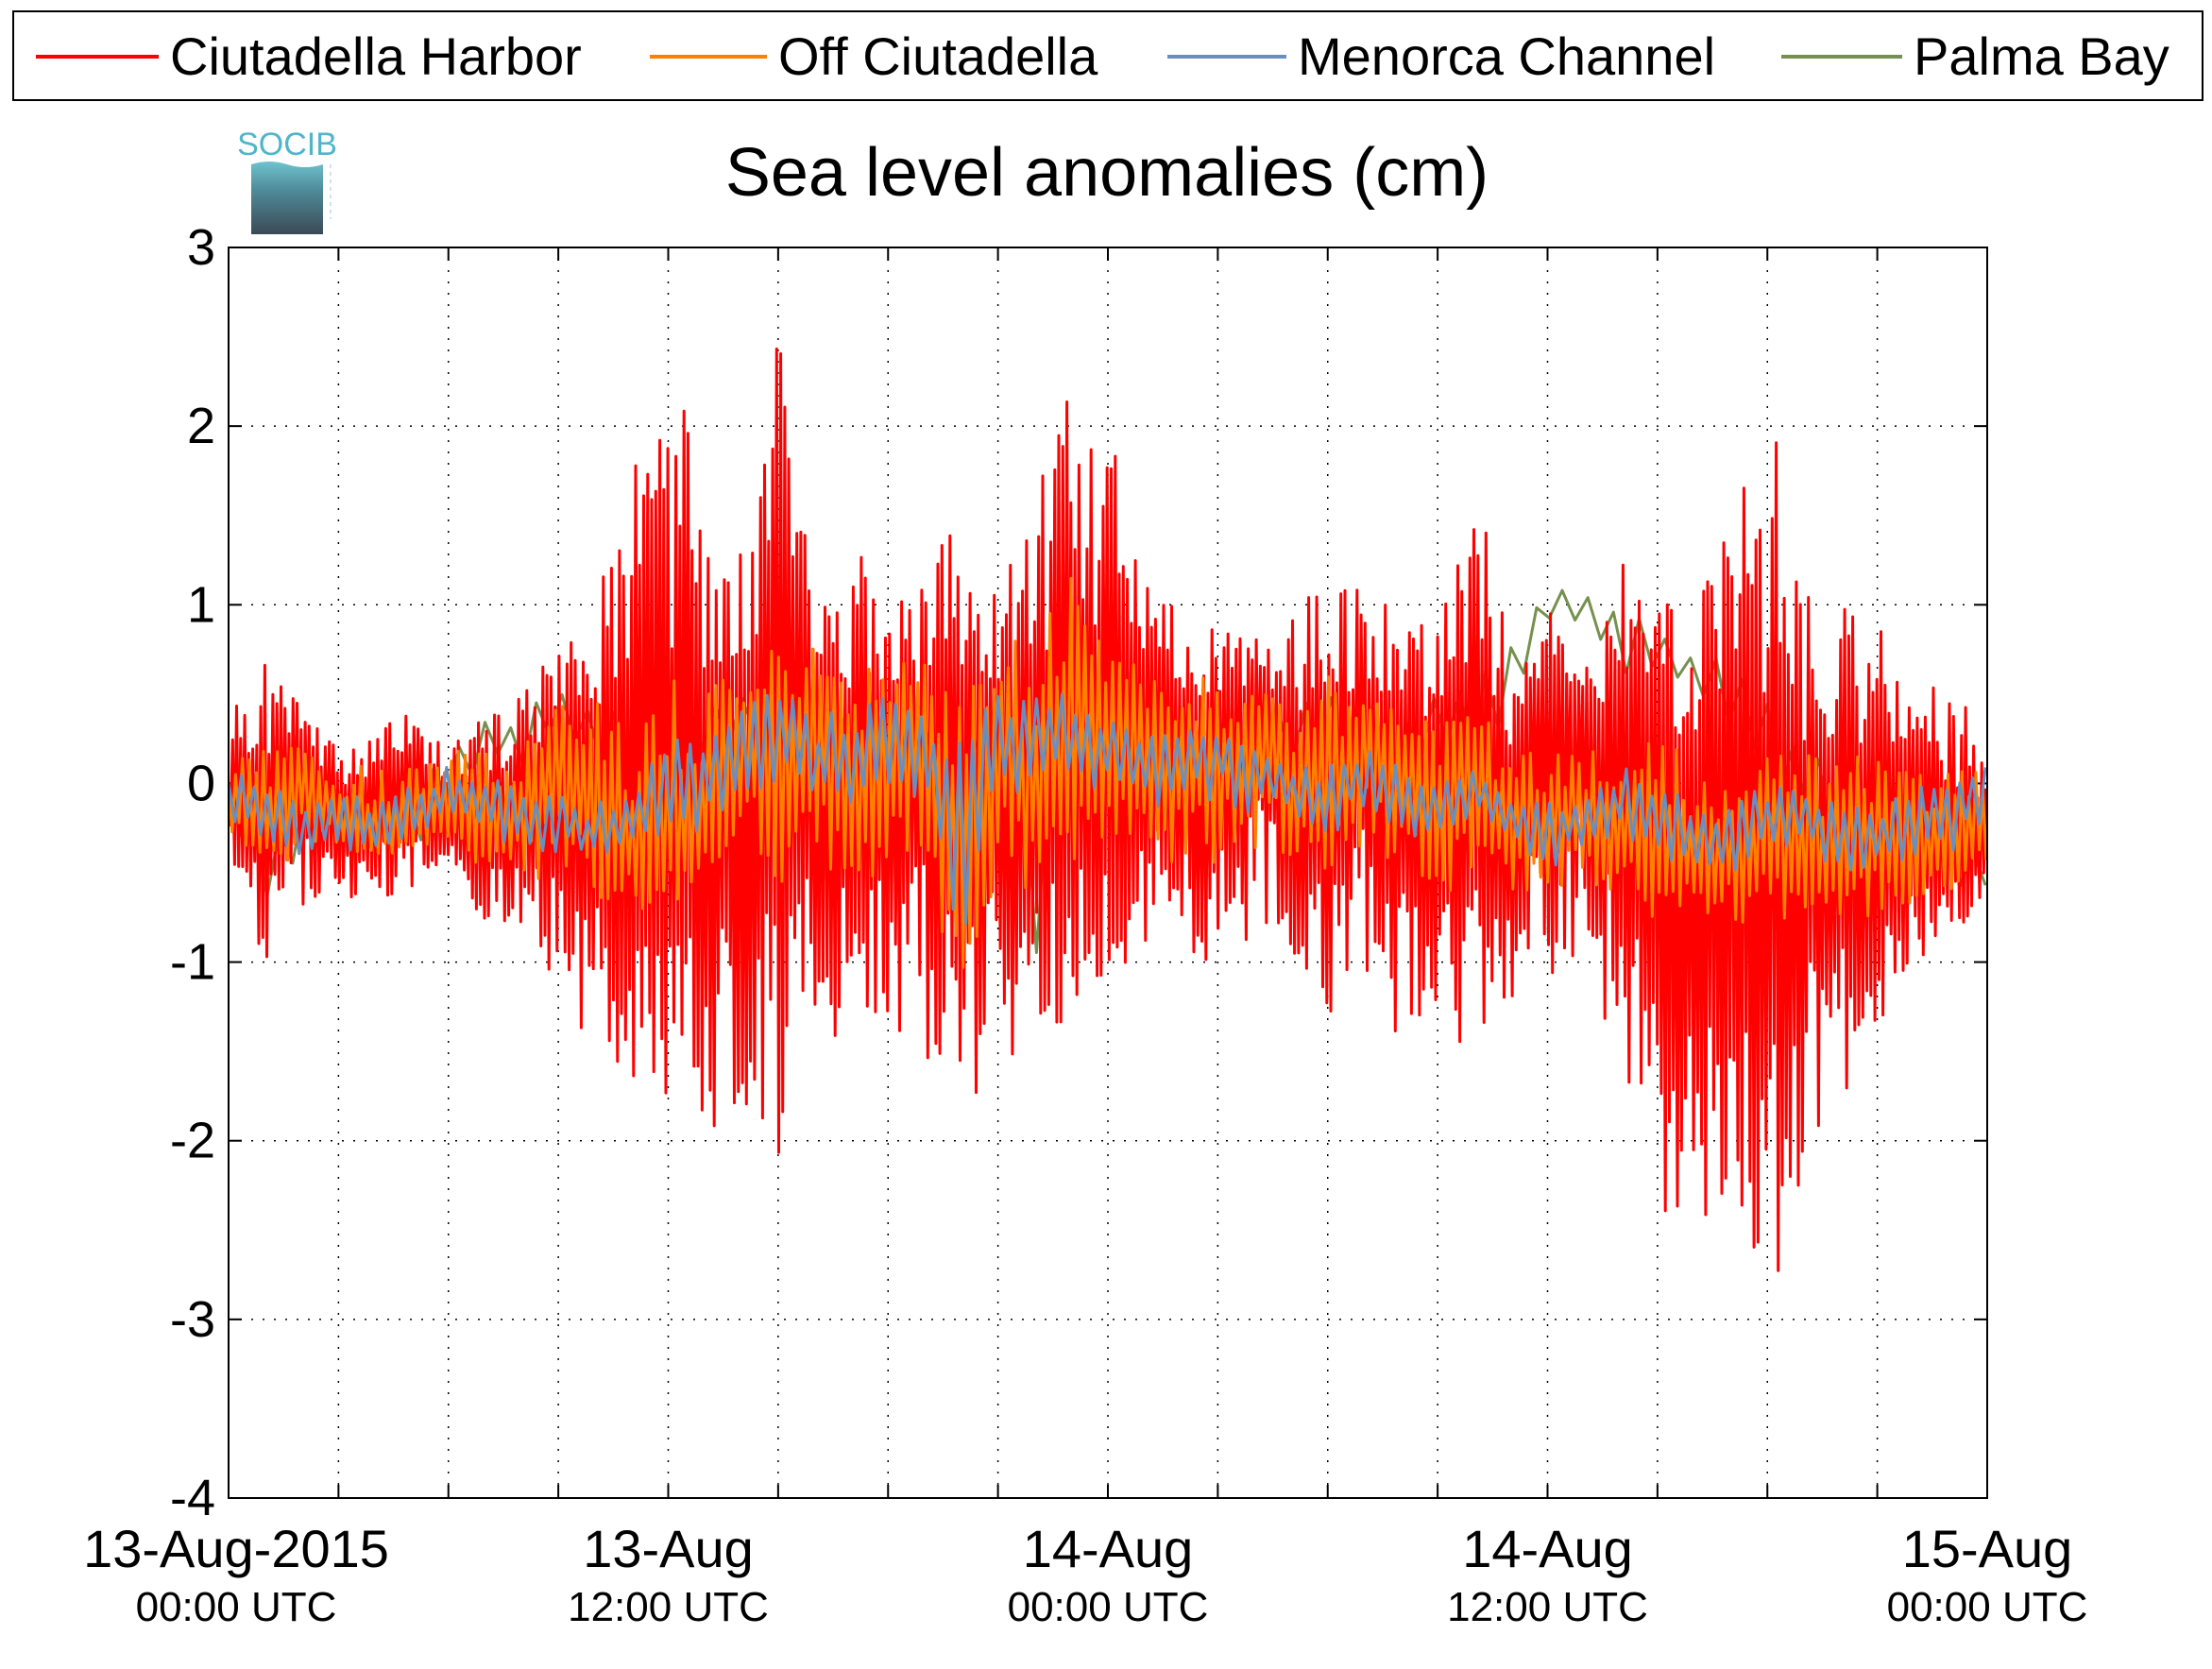 The width and height of the screenshot is (2212, 1669). I want to click on socib-logo: SOCIB, so click(287, 180).